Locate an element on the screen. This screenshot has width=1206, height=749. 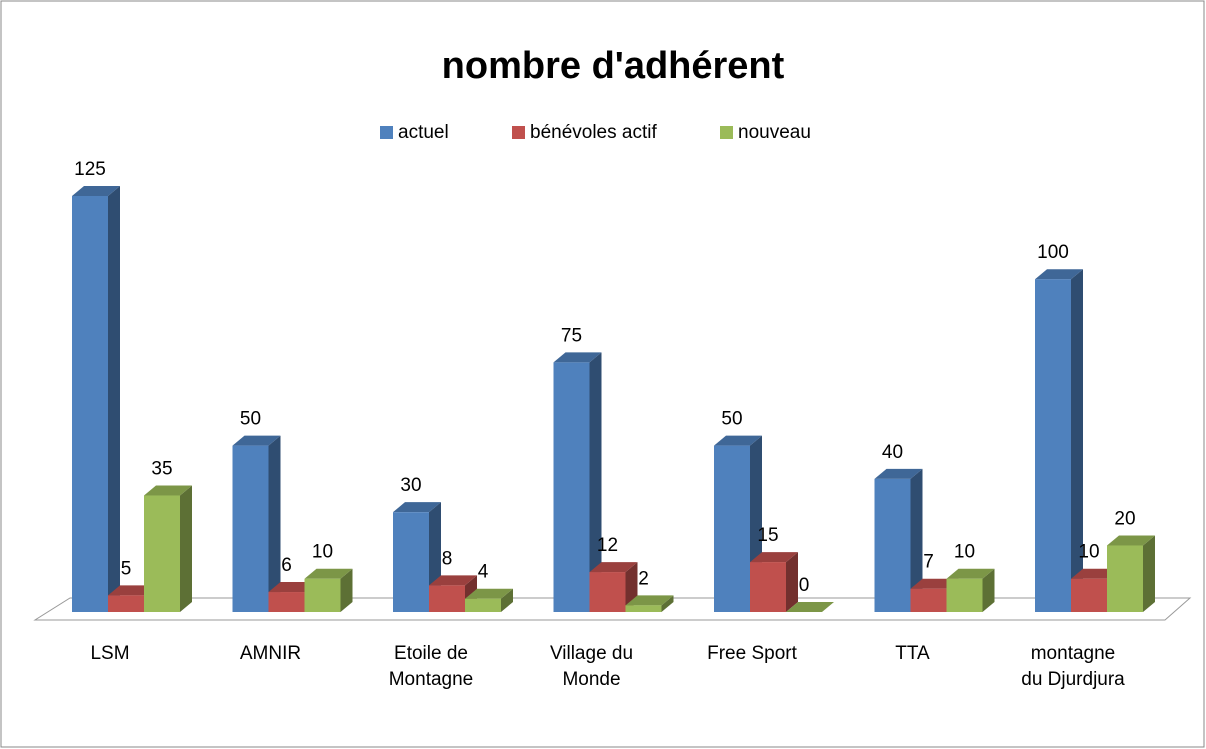
chart-title: nombre d'adhérent is located at coordinates (613, 66).